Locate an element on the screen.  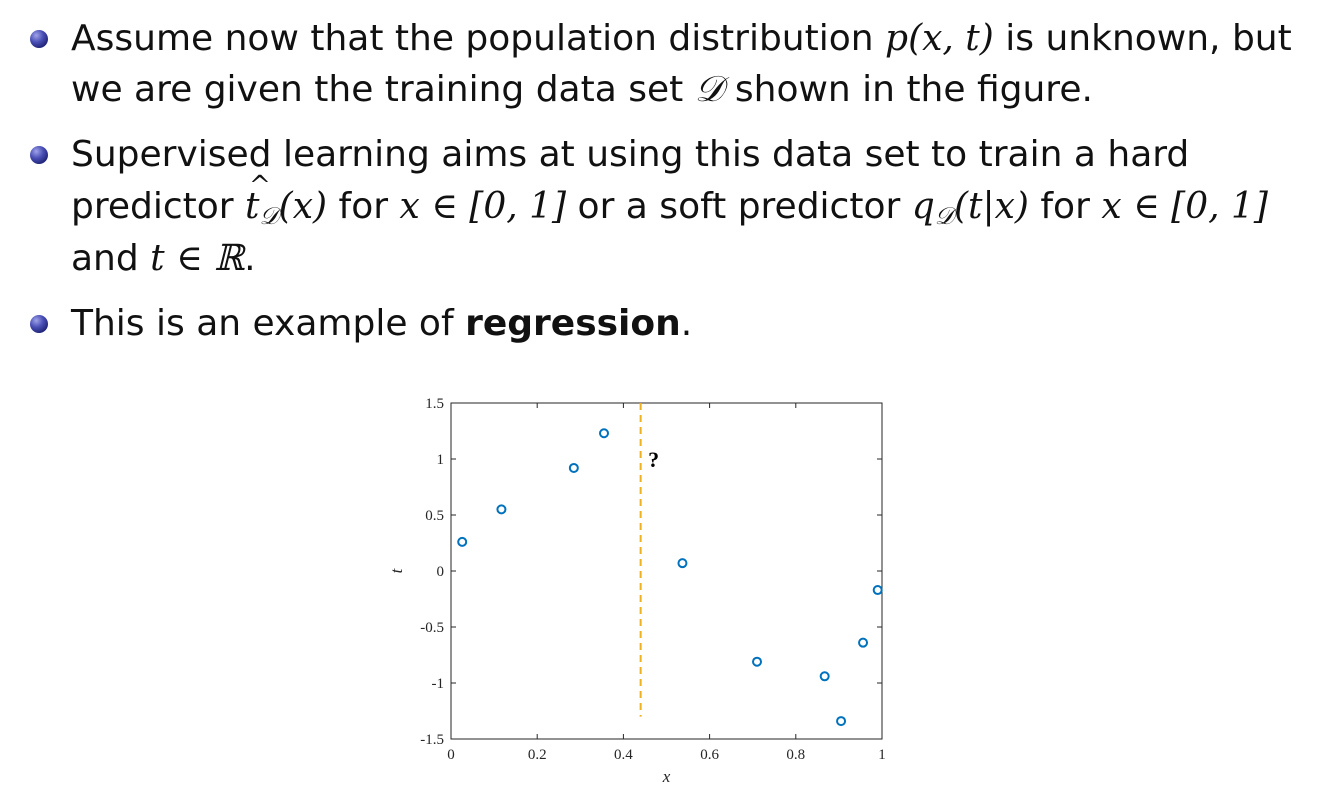
text: shown in the figure. is located at coordinates (908, 89).